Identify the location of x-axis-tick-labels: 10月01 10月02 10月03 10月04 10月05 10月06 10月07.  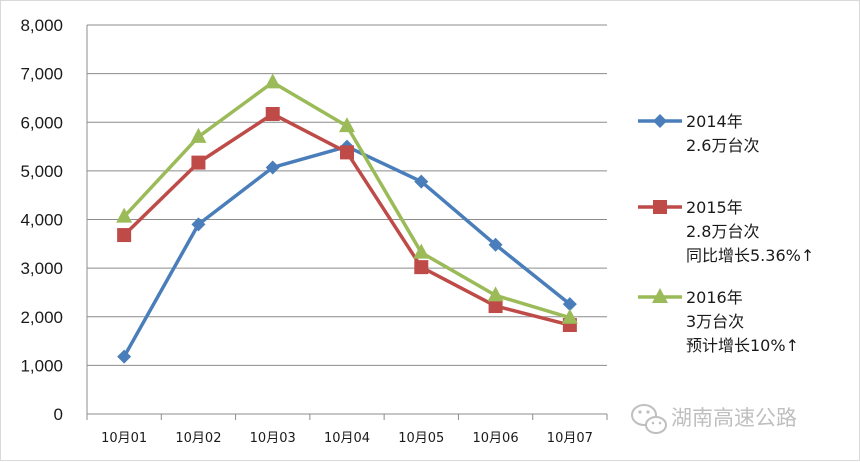
(347, 438).